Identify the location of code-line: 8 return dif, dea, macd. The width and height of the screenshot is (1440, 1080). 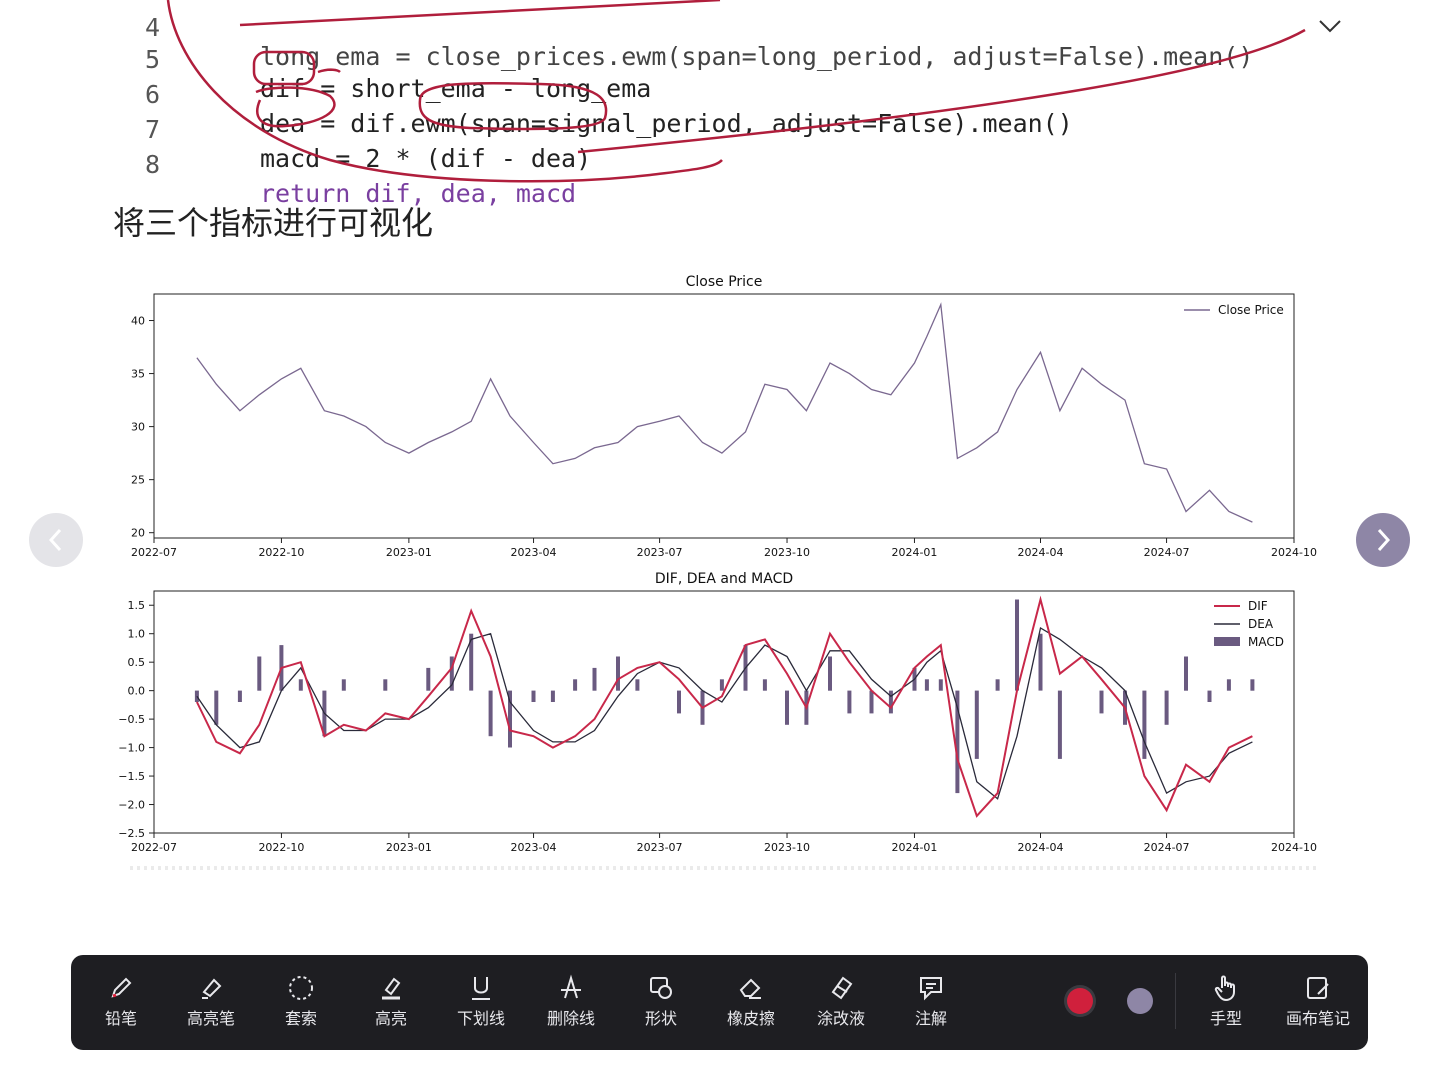
(288, 164).